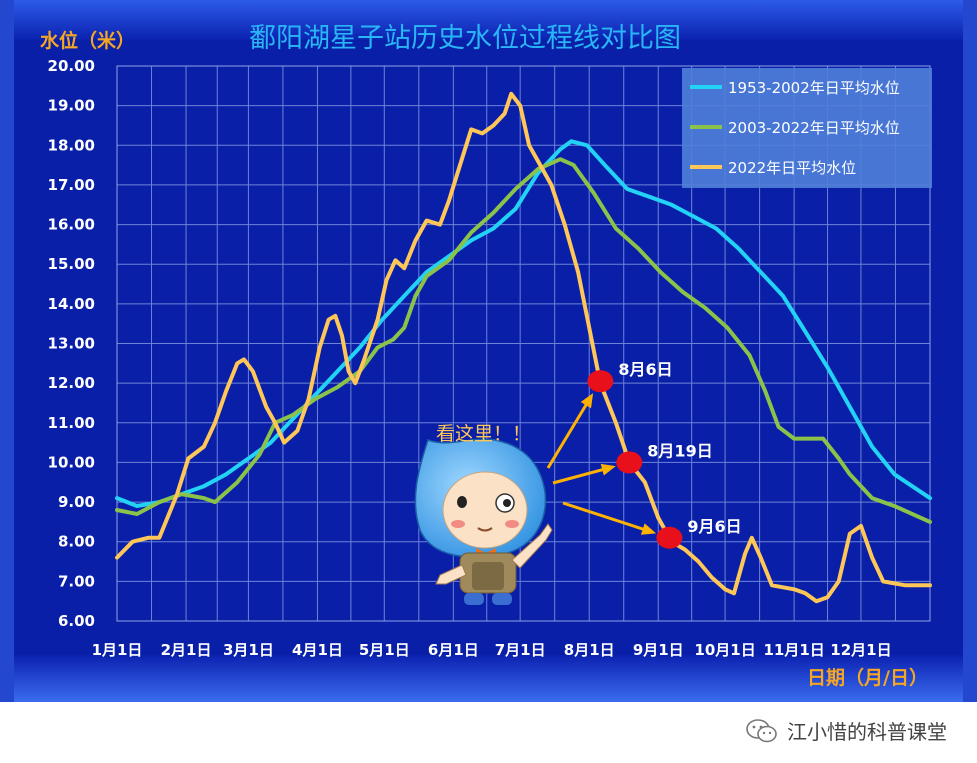 The width and height of the screenshot is (977, 763). Describe the element at coordinates (485, 510) in the screenshot. I see `mascot-face` at that location.